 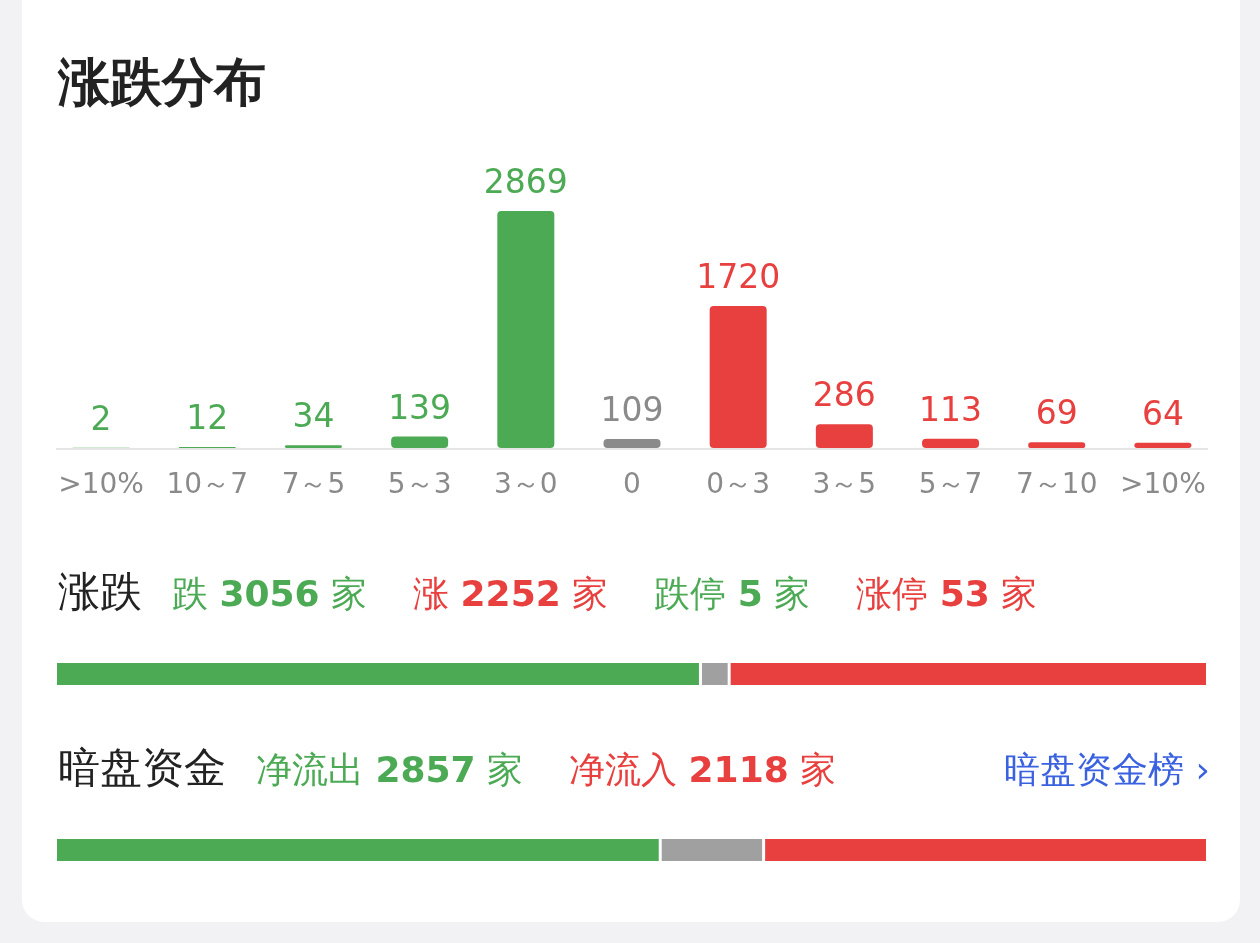 I want to click on x-tick-label: 0, so click(x=632, y=483).